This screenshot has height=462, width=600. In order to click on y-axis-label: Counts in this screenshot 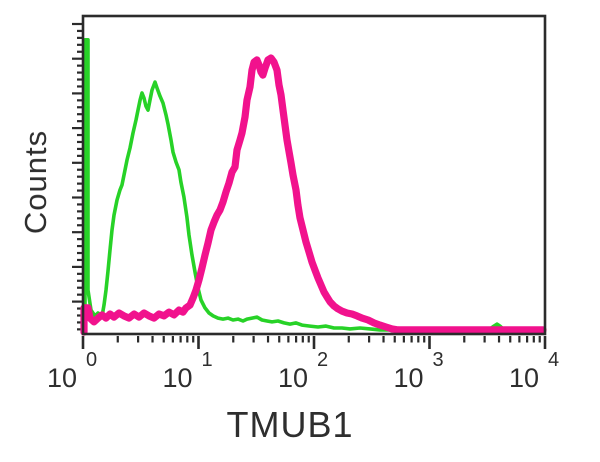, I will do `click(35, 182)`.